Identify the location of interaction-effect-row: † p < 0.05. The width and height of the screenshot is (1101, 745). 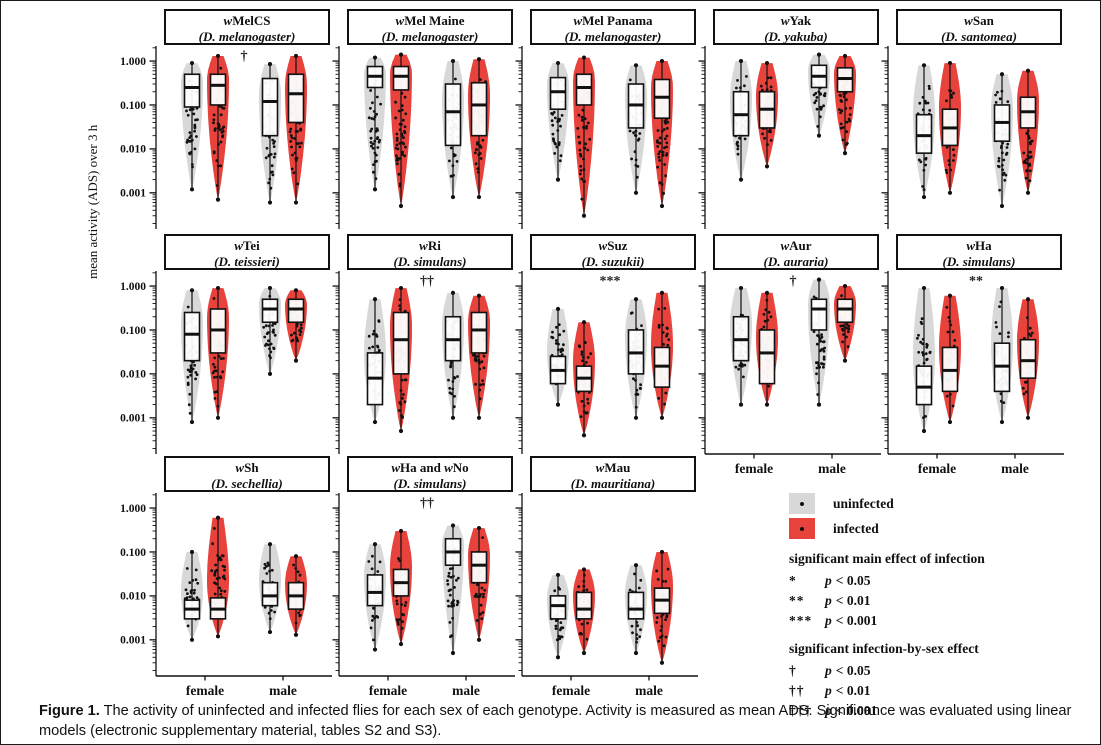
(830, 670).